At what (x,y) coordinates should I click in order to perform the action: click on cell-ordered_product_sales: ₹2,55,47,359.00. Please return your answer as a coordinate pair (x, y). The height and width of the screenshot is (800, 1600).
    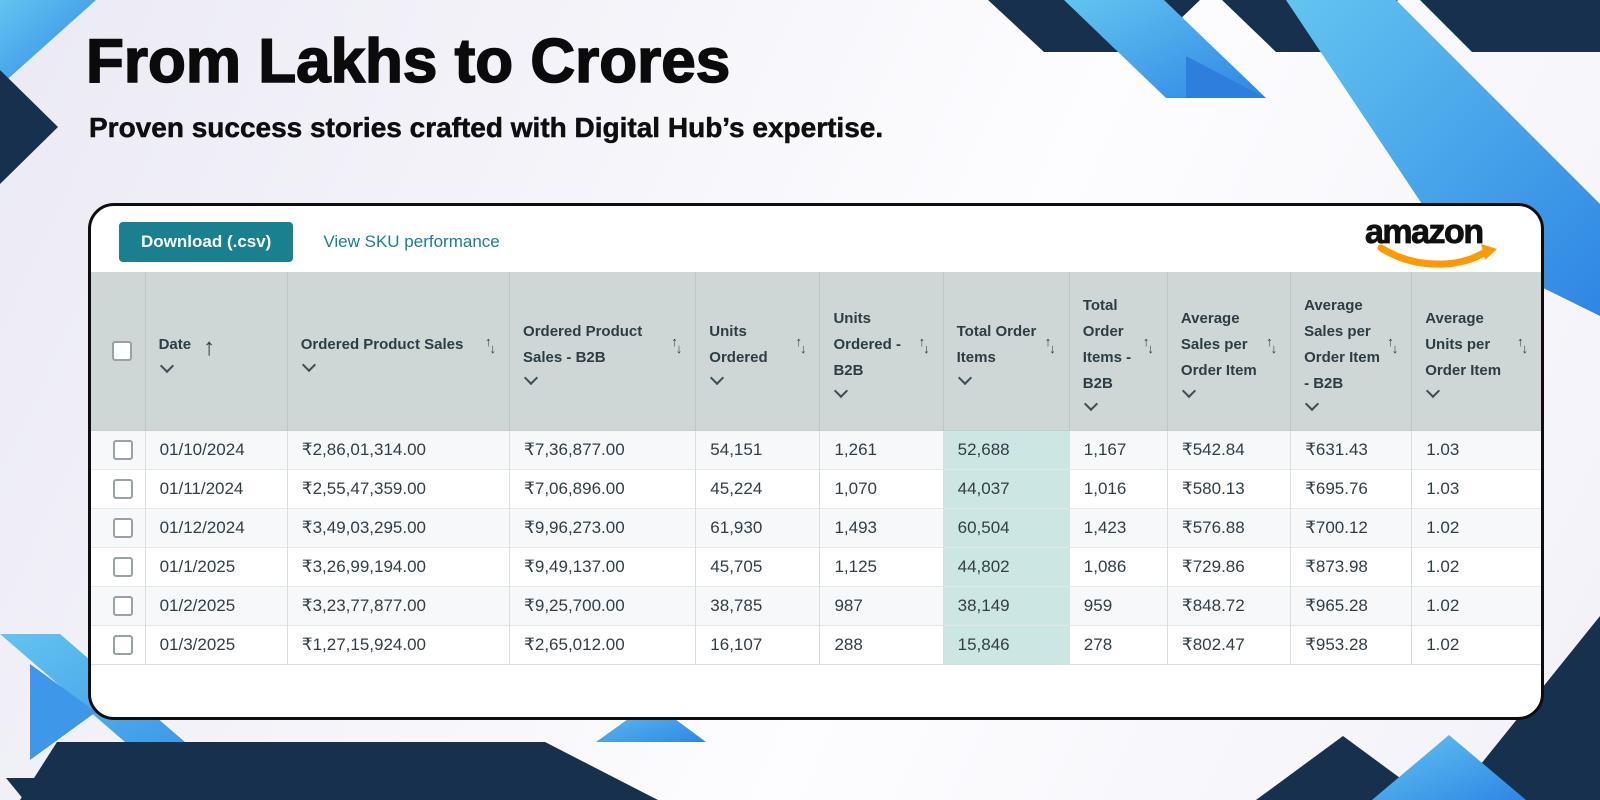
    Looking at the image, I should click on (398, 488).